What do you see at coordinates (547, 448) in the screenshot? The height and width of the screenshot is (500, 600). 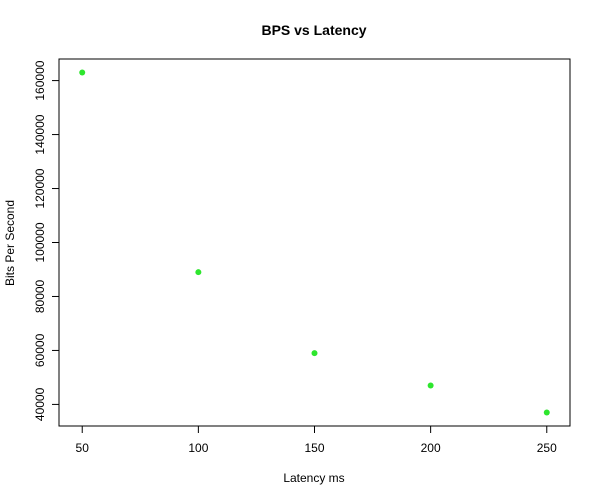 I see `x-tick-label: 250` at bounding box center [547, 448].